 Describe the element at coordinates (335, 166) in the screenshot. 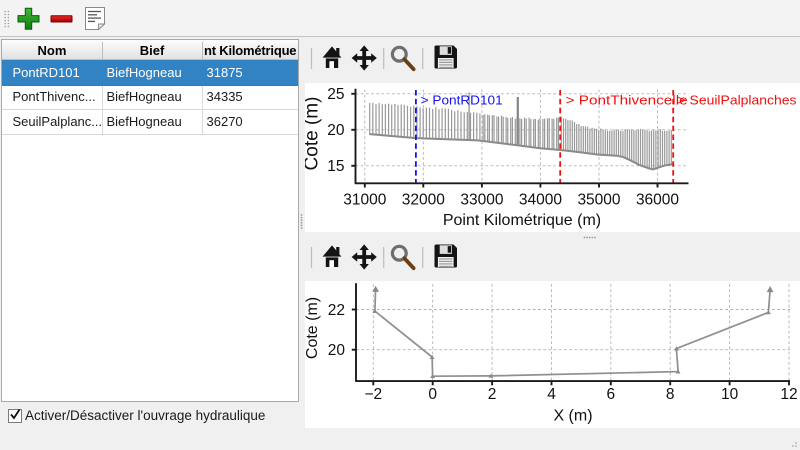

I see `svg-text: 15` at that location.